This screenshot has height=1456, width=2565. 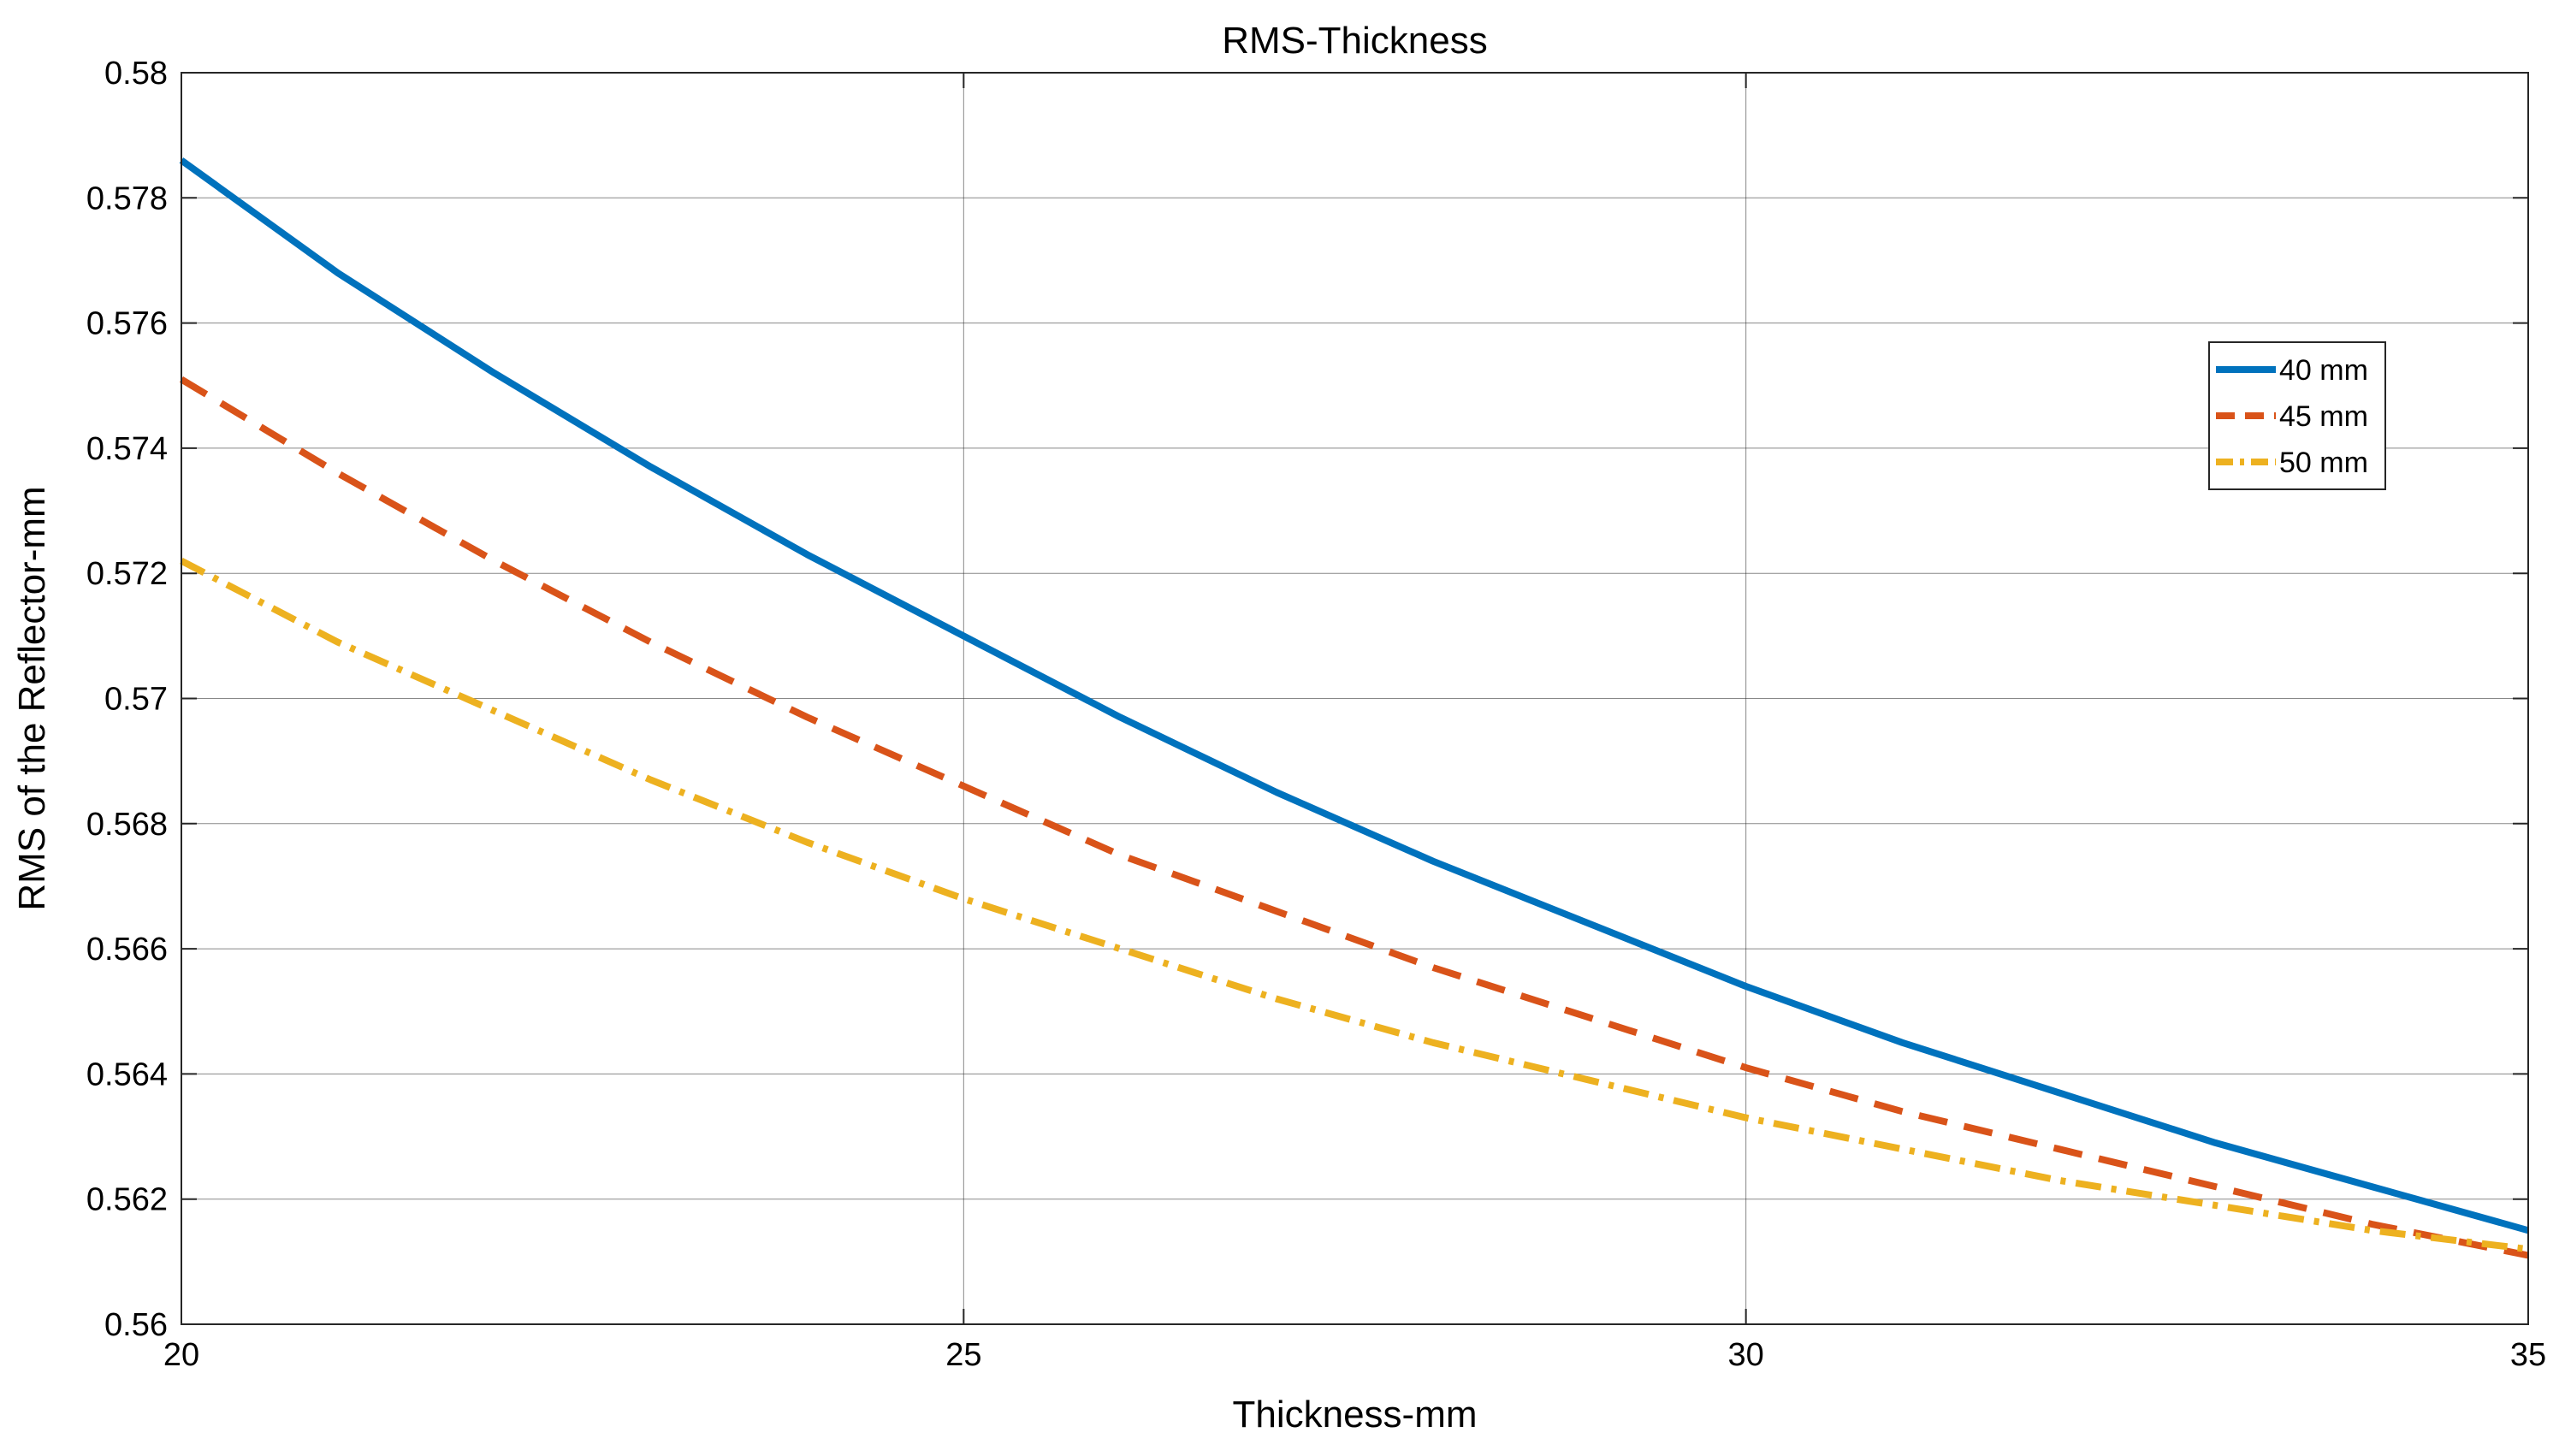 What do you see at coordinates (136, 700) in the screenshot?
I see `y-tick-label: 0.57` at bounding box center [136, 700].